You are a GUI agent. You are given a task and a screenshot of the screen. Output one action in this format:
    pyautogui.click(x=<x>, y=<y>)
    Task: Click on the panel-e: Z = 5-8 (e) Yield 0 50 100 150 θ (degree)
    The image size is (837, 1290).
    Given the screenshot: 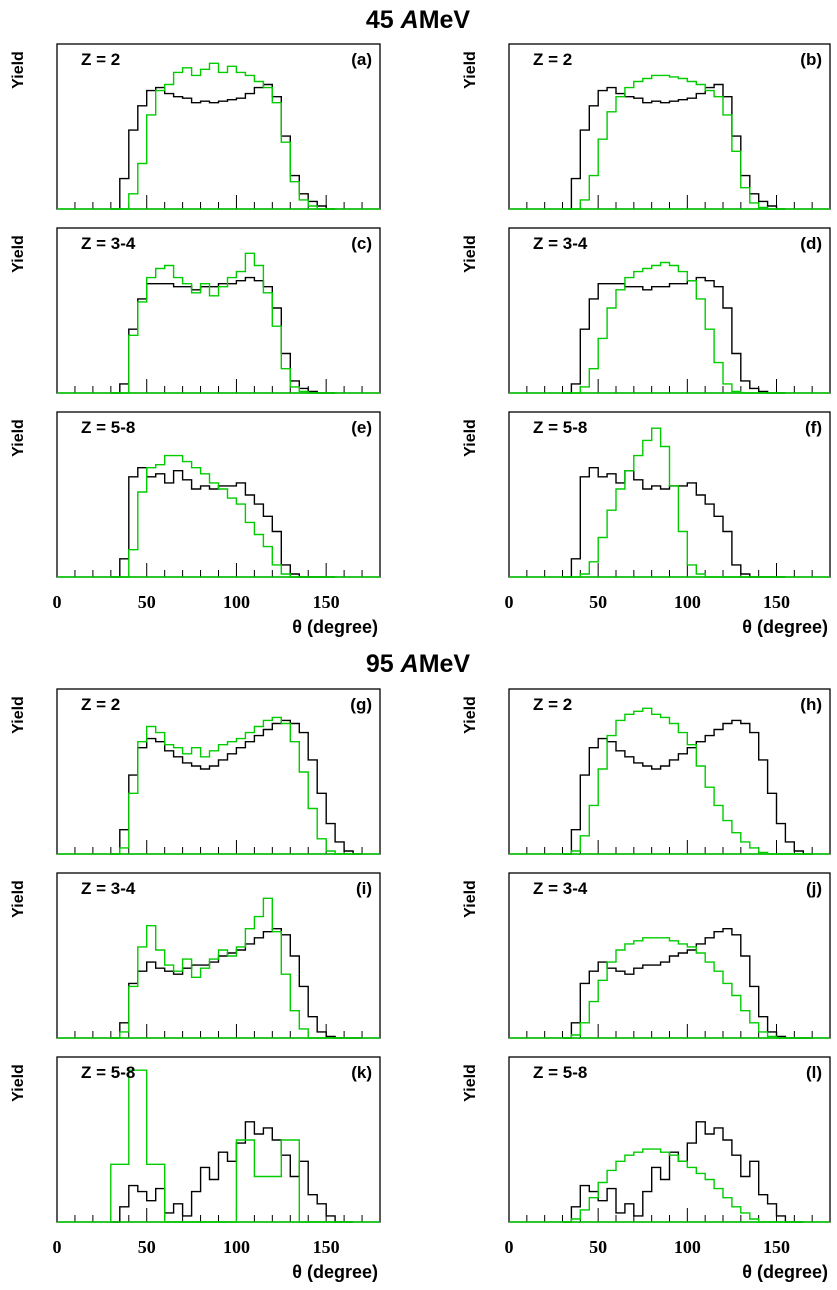 What is the action you would take?
    pyautogui.click(x=195, y=524)
    